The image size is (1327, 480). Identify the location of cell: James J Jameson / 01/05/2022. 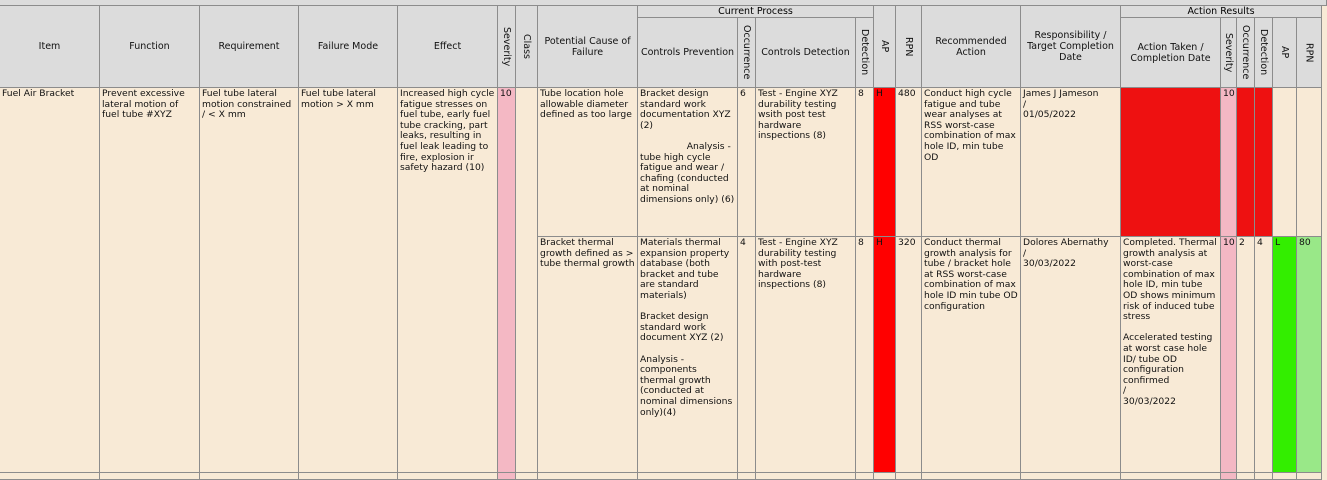
(1071, 162).